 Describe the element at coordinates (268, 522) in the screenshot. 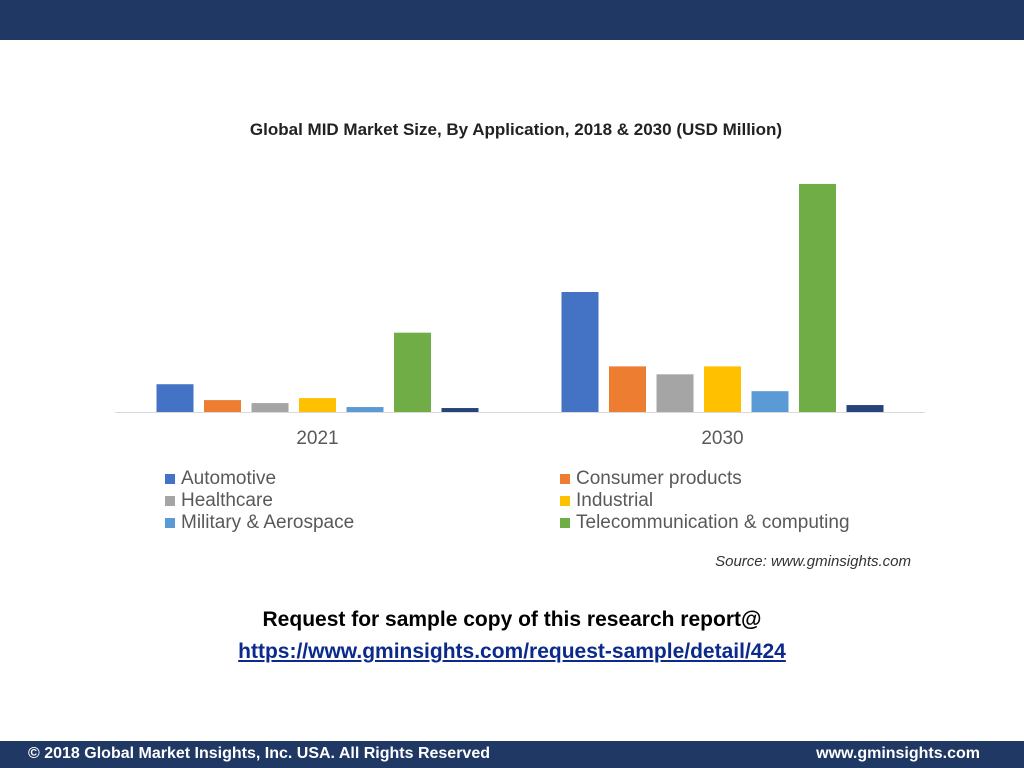

I see `legend-label: Military & Aerospace` at that location.